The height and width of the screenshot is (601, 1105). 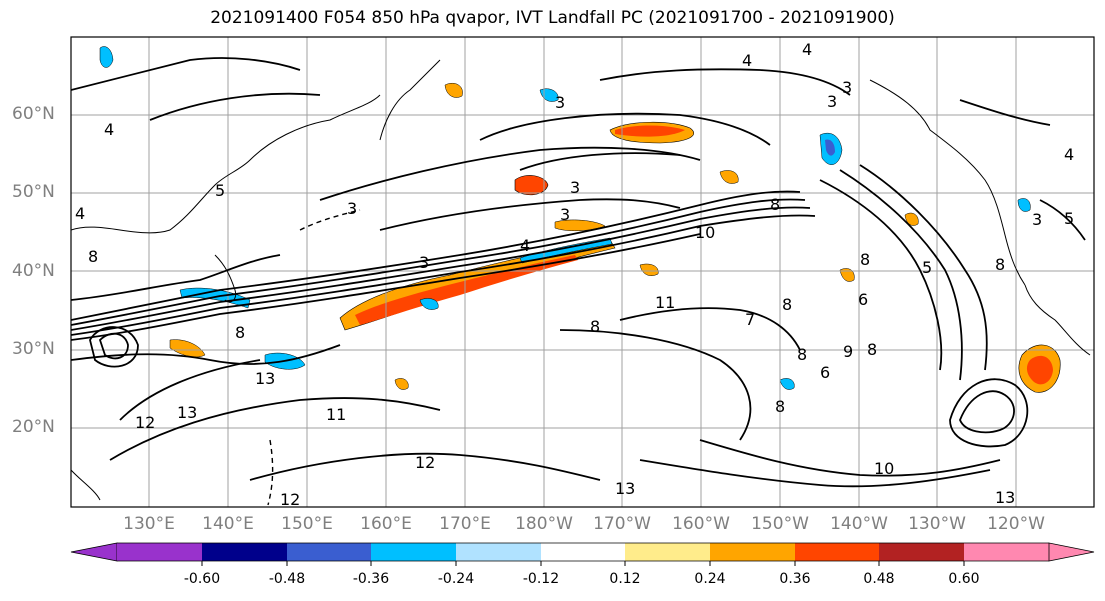 I want to click on colorbar-extend-low, so click(x=94, y=552).